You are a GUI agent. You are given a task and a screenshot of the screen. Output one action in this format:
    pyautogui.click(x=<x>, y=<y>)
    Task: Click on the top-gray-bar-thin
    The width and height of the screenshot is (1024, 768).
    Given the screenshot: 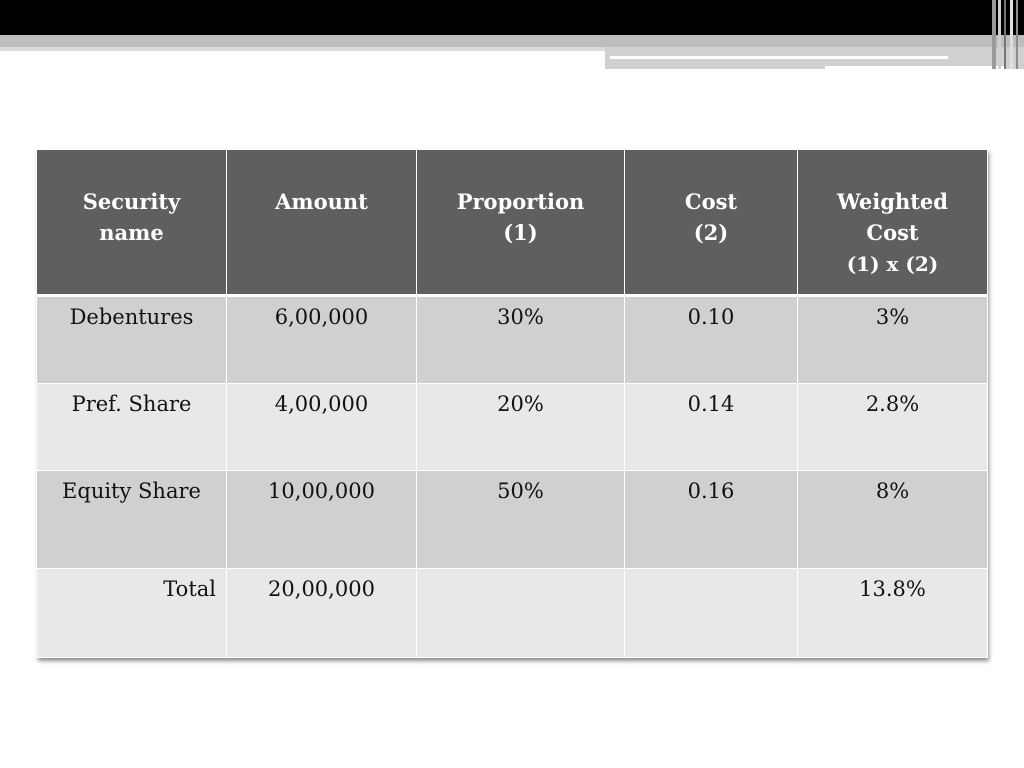 What is the action you would take?
    pyautogui.click(x=302, y=49)
    